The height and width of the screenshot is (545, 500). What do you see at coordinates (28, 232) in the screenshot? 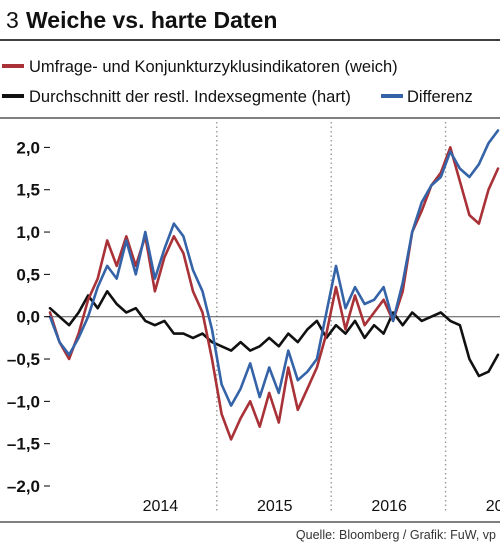
I see `y-tick-label-6: 1,0` at bounding box center [28, 232].